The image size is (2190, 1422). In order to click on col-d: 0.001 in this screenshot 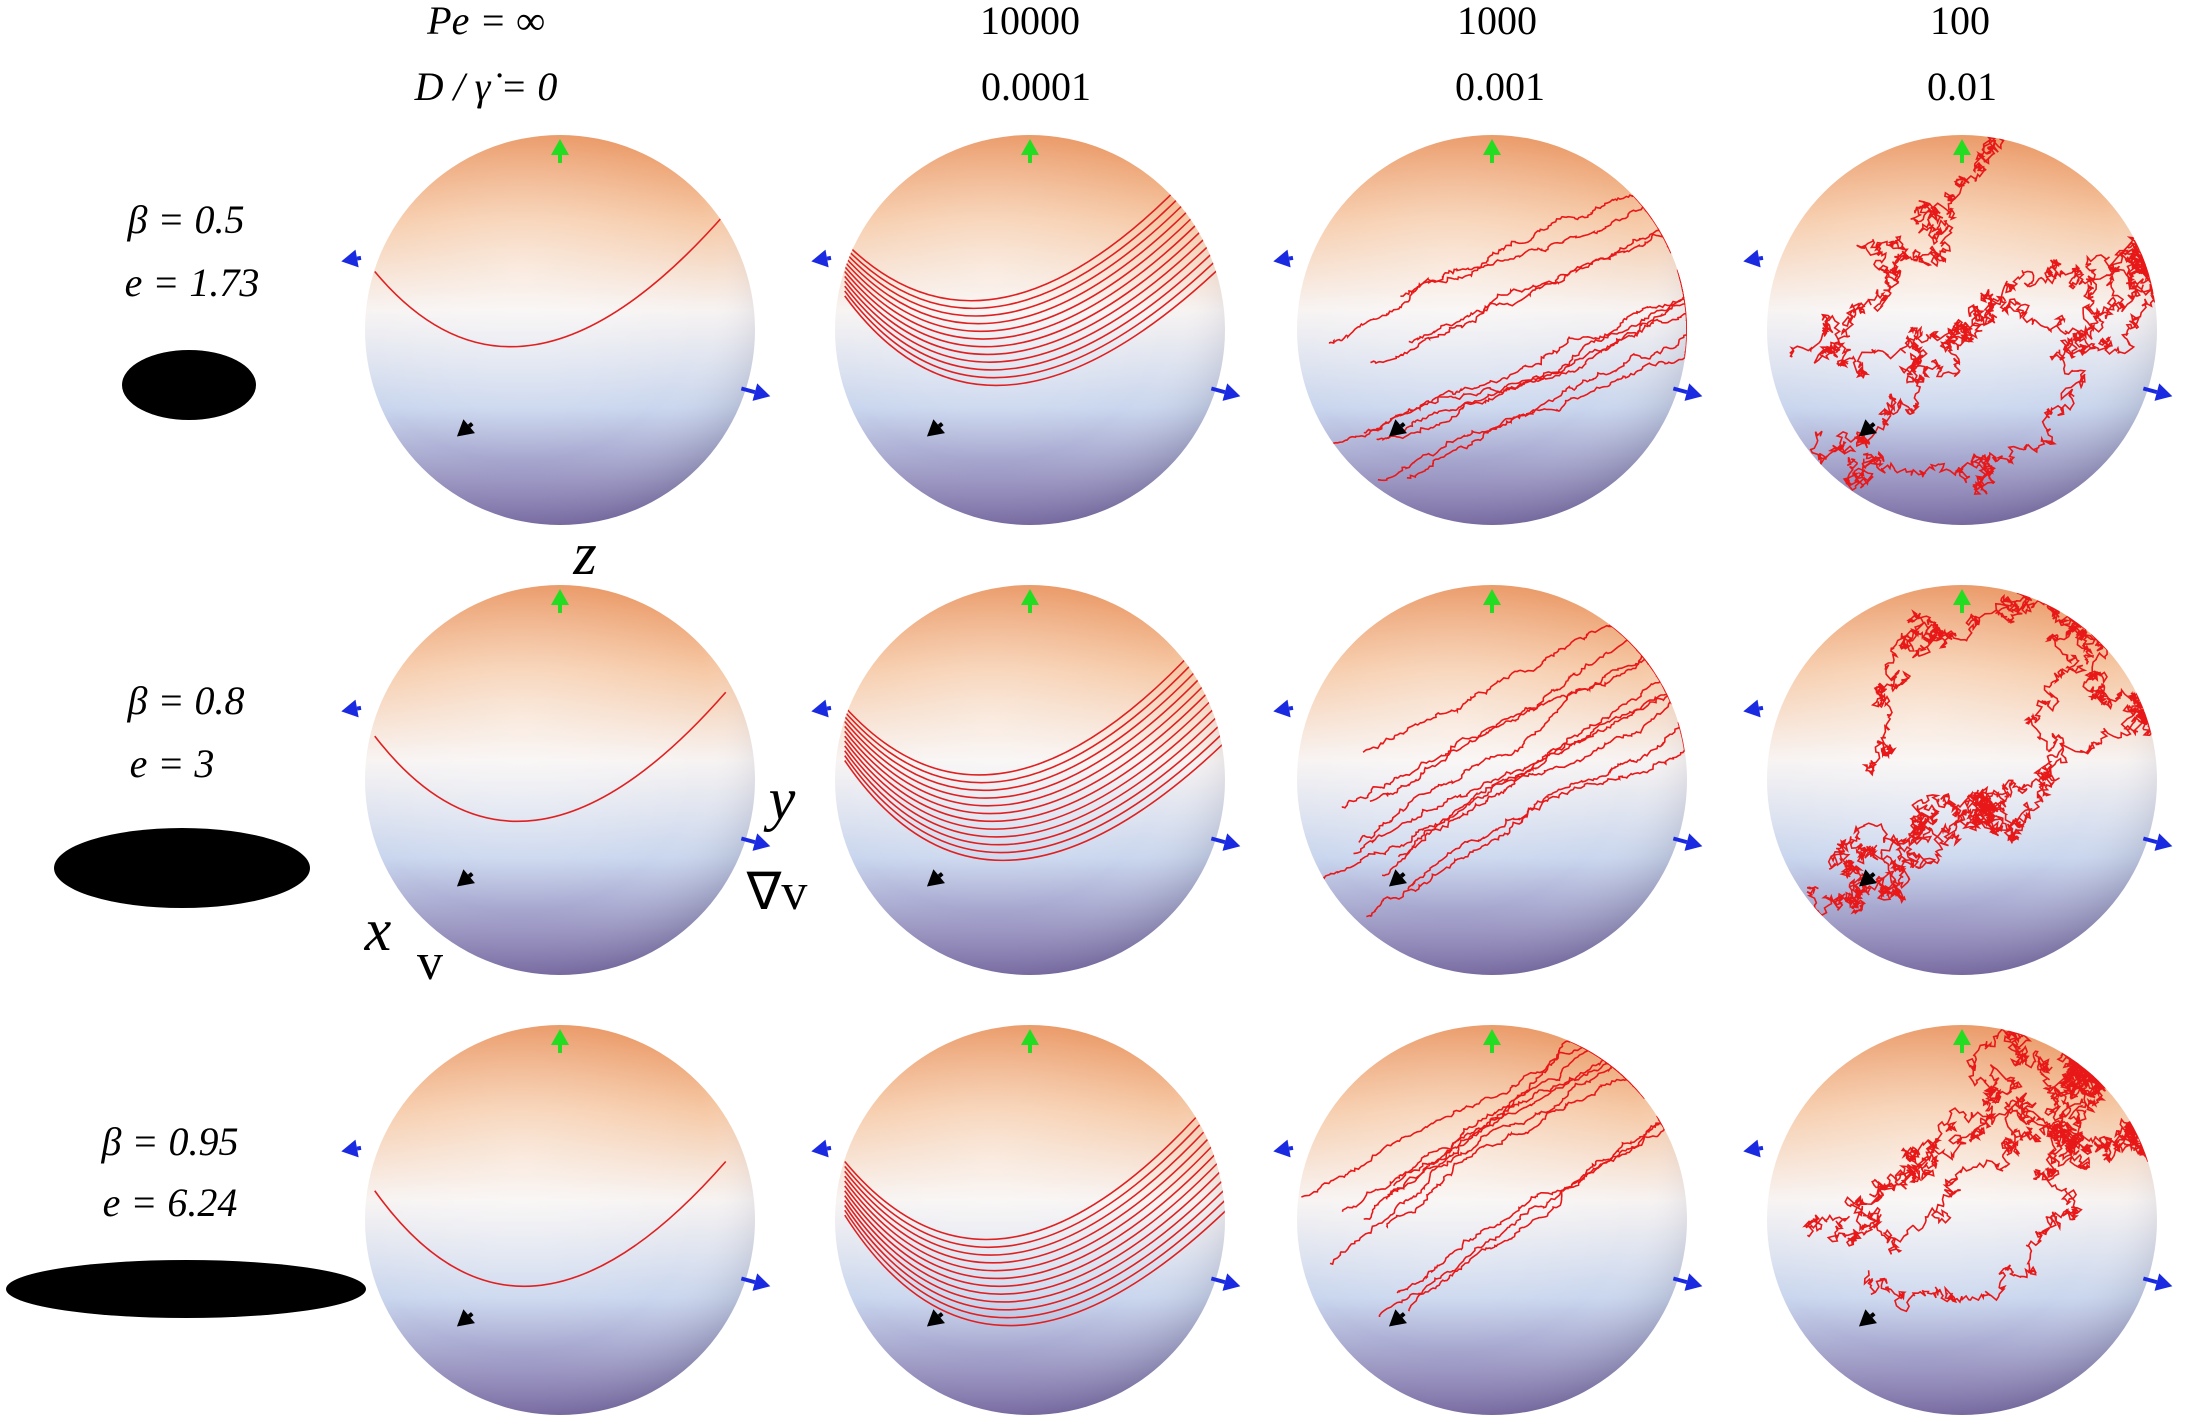, I will do `click(1500, 86)`.